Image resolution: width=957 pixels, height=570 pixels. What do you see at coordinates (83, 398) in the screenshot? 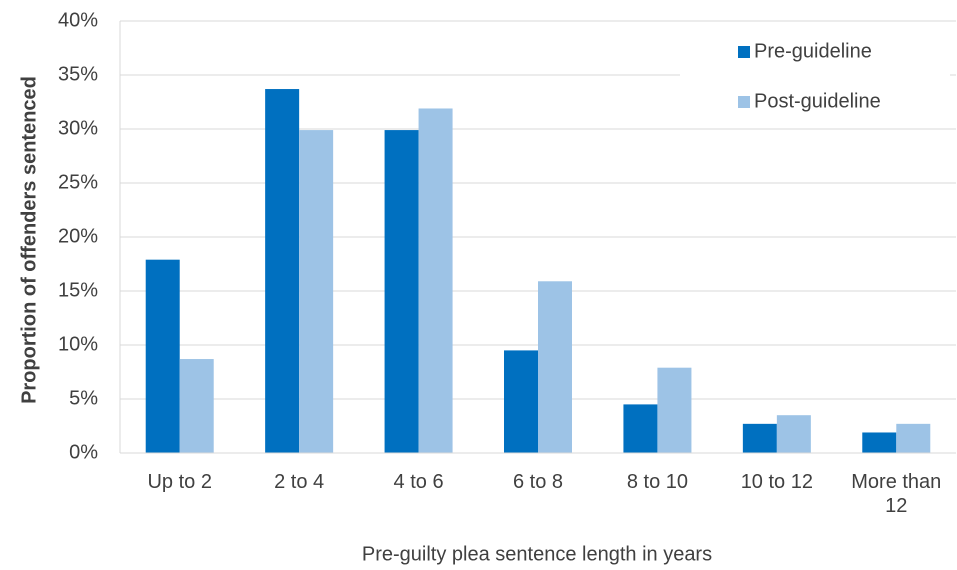
I see `y-tick-label: 5%` at bounding box center [83, 398].